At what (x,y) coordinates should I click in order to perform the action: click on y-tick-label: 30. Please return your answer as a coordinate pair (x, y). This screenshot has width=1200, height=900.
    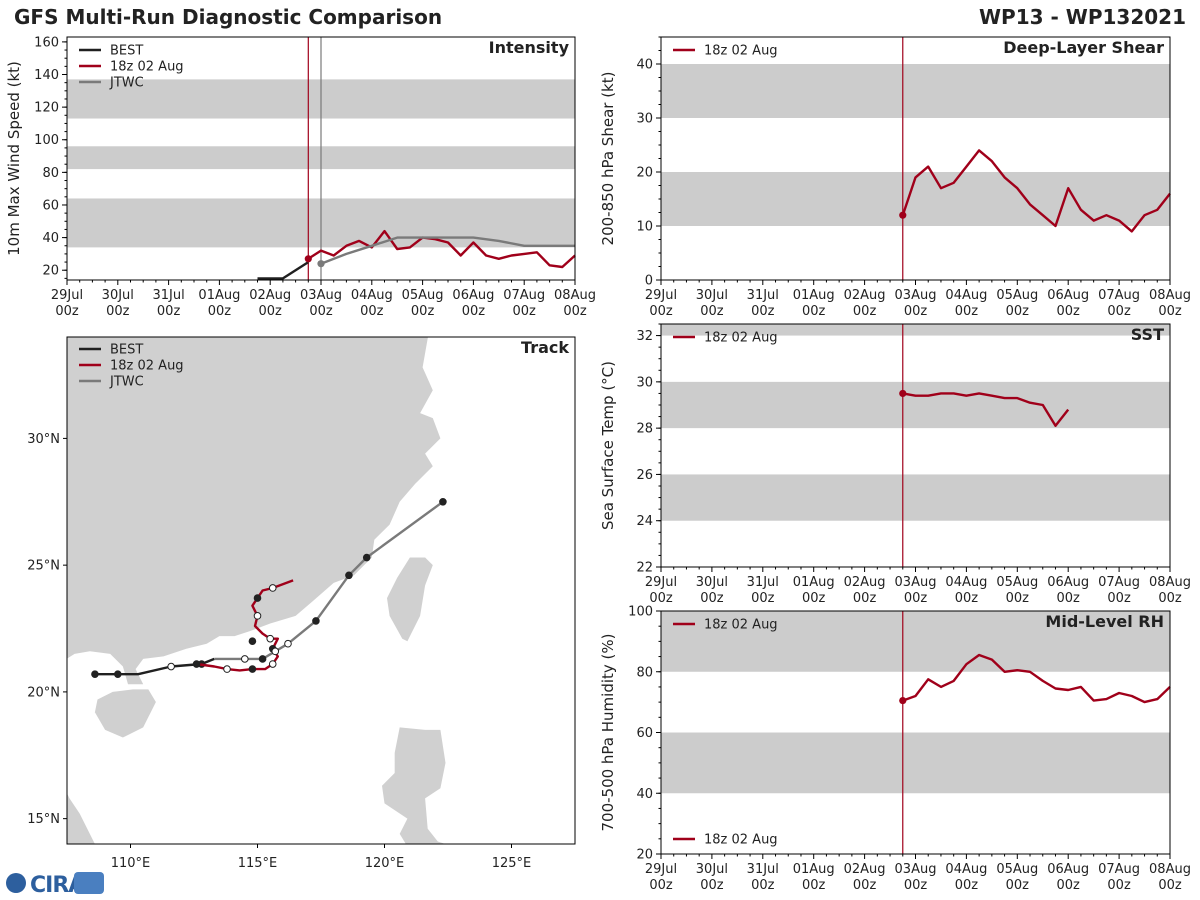
    Looking at the image, I should click on (644, 119).